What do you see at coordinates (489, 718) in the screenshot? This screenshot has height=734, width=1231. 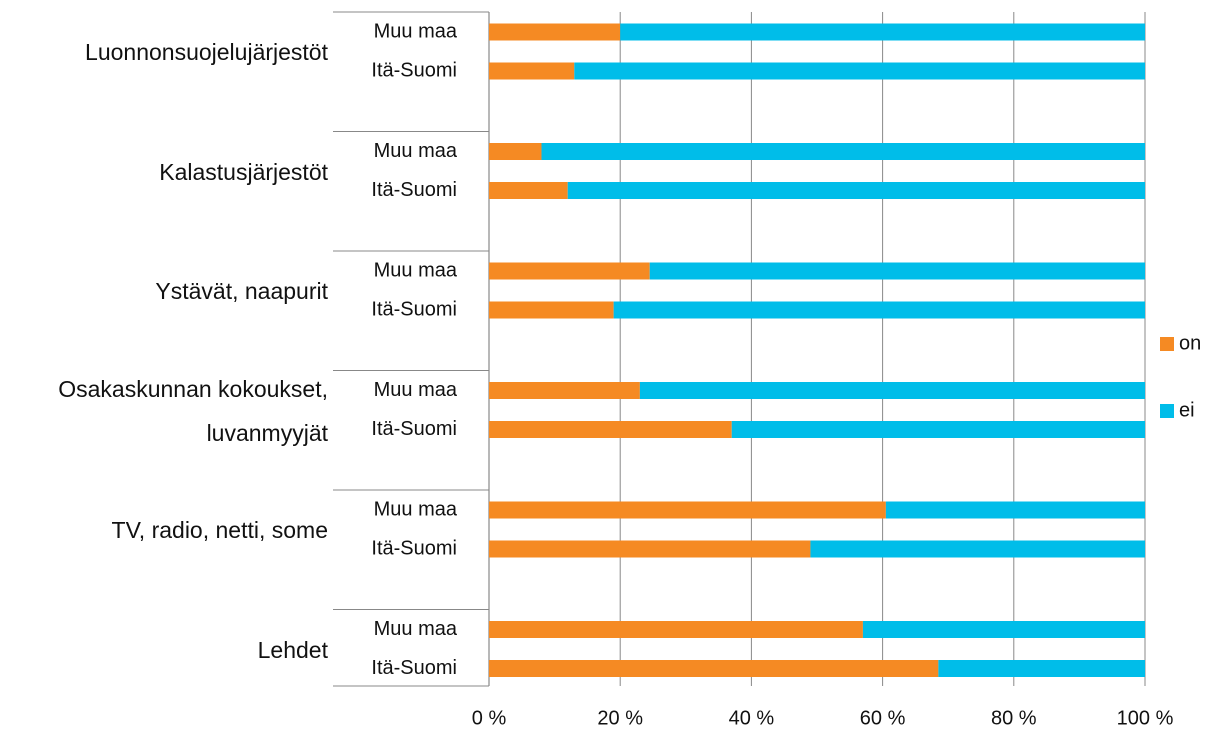 I see `x-tick-label: 0 %` at bounding box center [489, 718].